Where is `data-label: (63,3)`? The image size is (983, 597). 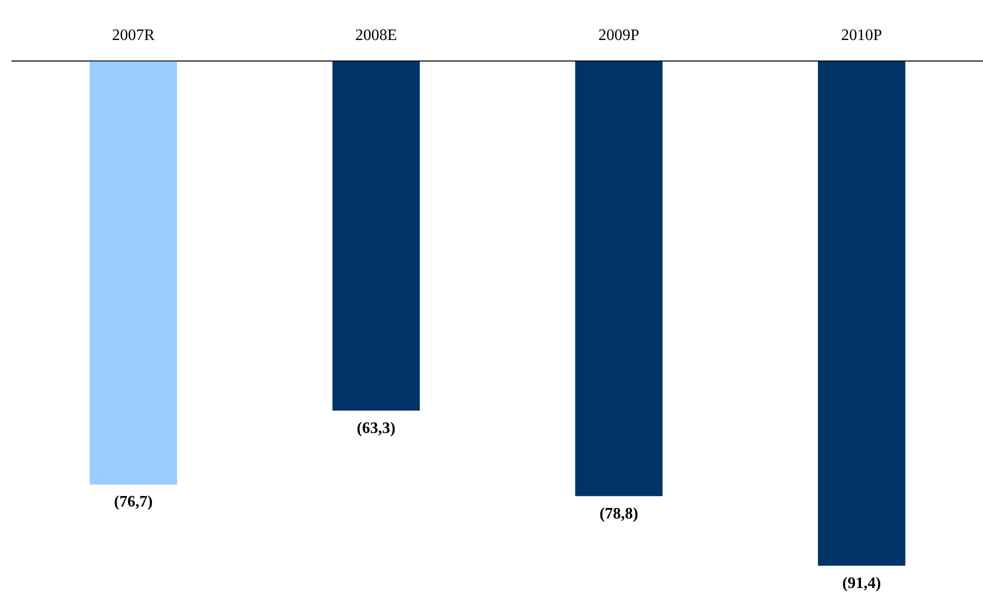
data-label: (63,3) is located at coordinates (376, 428).